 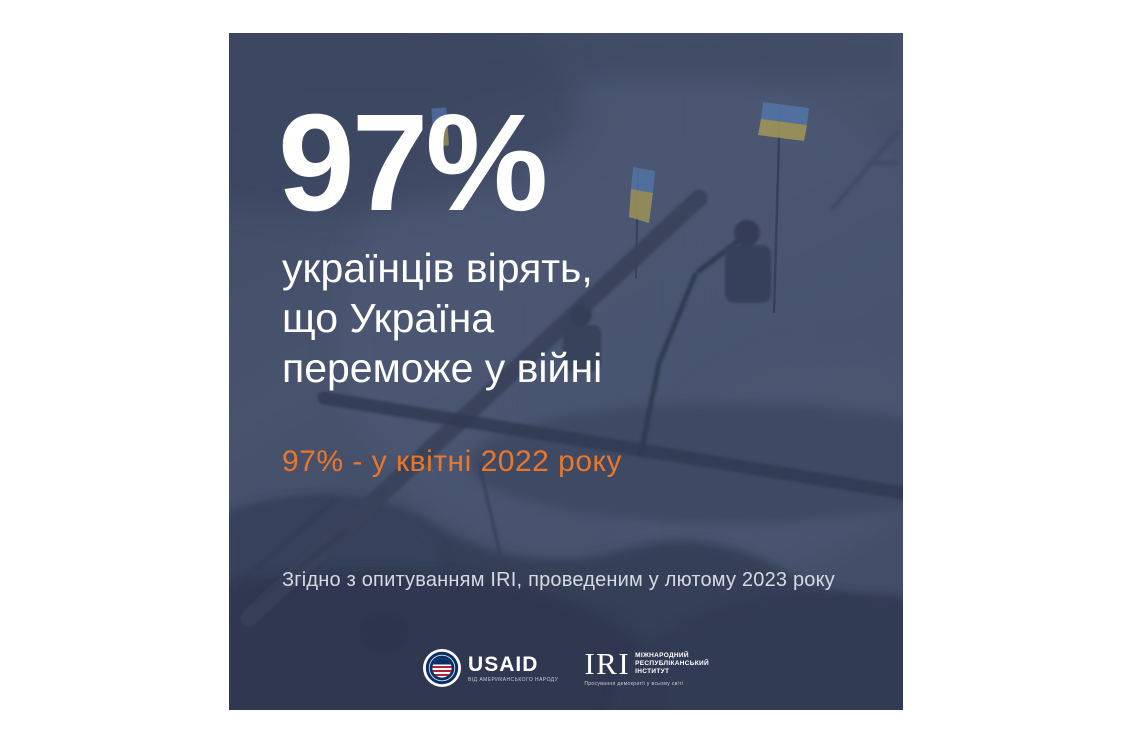 What do you see at coordinates (413, 163) in the screenshot?
I see `headline-percentage: 97%` at bounding box center [413, 163].